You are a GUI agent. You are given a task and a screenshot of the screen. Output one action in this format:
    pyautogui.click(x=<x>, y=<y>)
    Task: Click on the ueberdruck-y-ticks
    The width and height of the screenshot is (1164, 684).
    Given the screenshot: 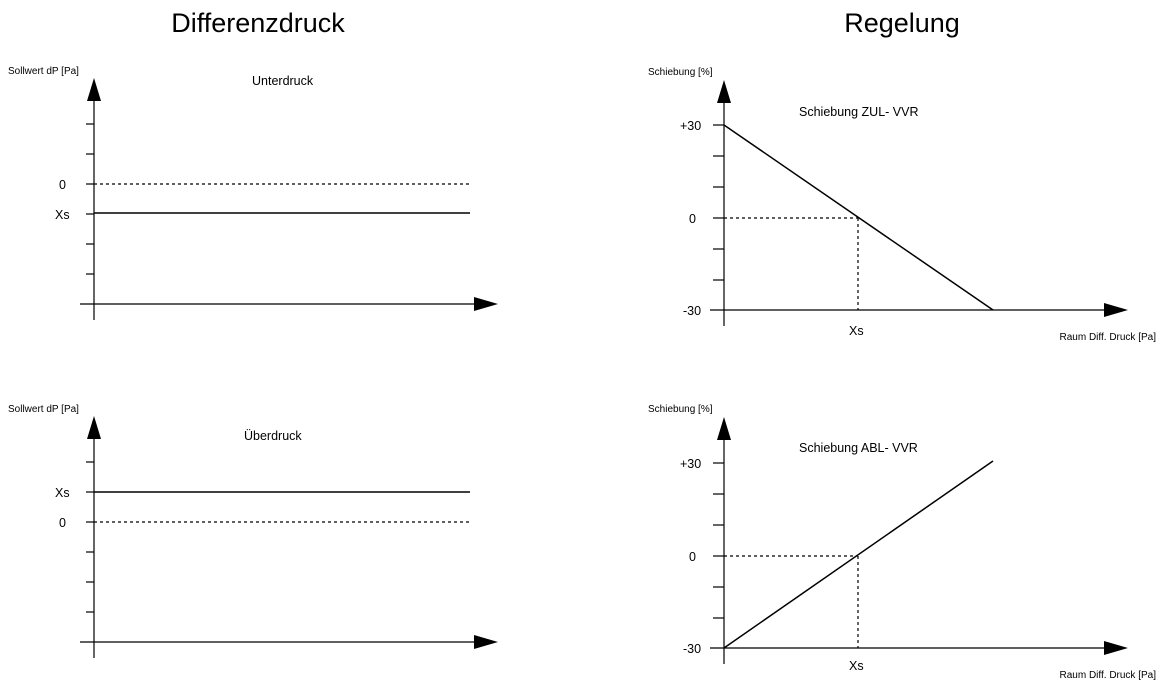 What is the action you would take?
    pyautogui.click(x=90, y=537)
    